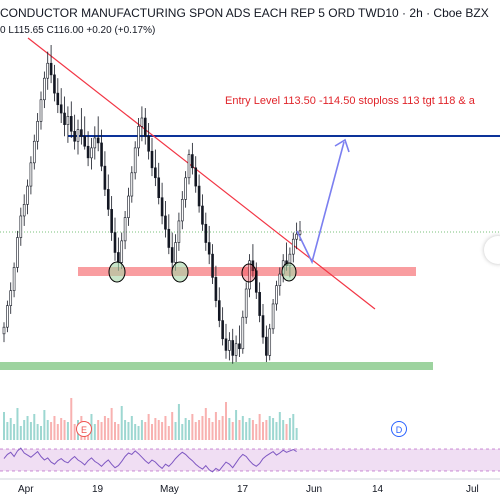 The width and height of the screenshot is (500, 500). I want to click on x-tick-label: 19, so click(98, 489).